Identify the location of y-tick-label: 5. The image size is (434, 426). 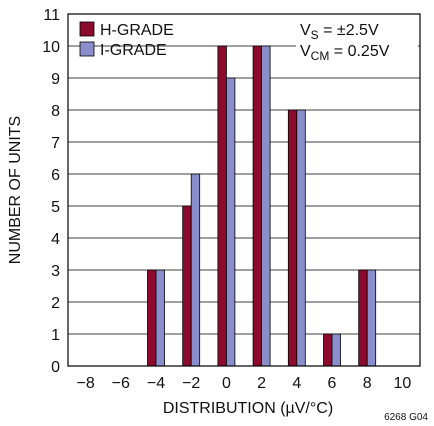
(55, 207).